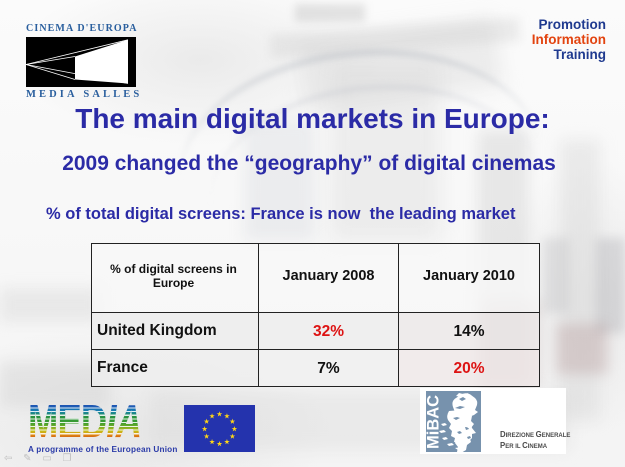 Image resolution: width=625 pixels, height=467 pixels. I want to click on svg-text: MiBAC, so click(434, 422).